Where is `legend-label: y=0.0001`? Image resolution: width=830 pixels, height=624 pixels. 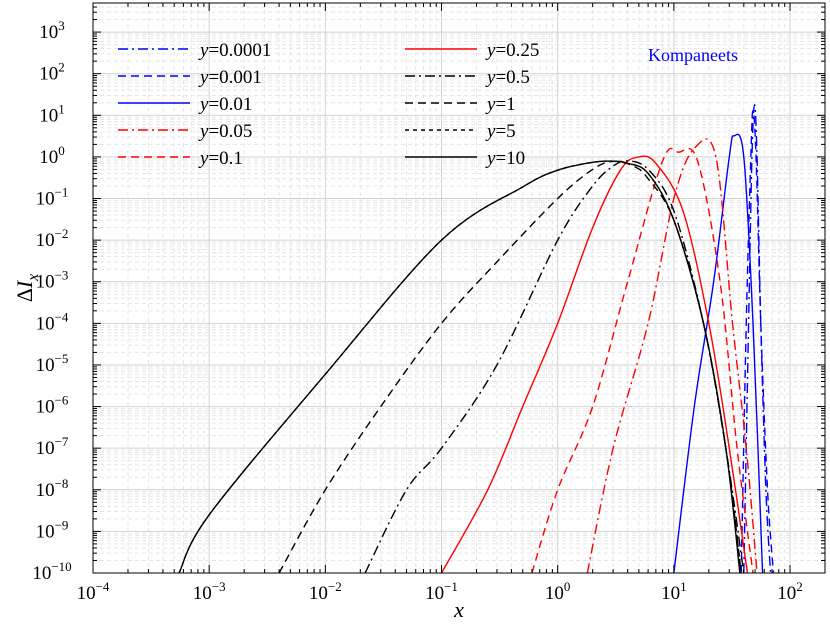 legend-label: y=0.0001 is located at coordinates (234, 50).